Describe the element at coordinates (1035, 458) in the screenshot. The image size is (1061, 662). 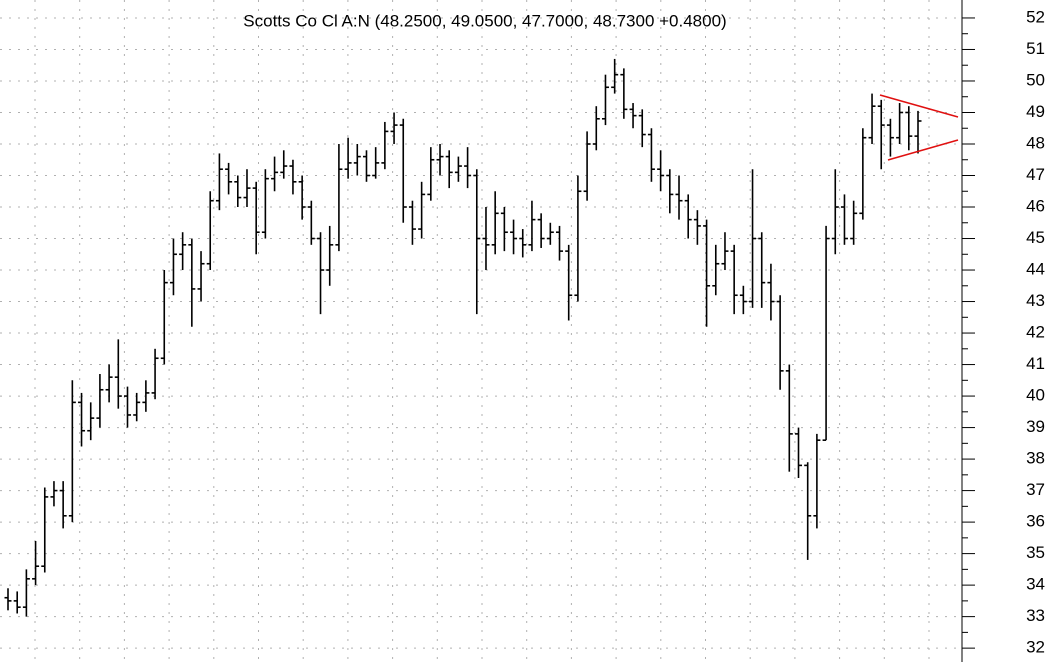
I see `y-tick-label: 38` at that location.